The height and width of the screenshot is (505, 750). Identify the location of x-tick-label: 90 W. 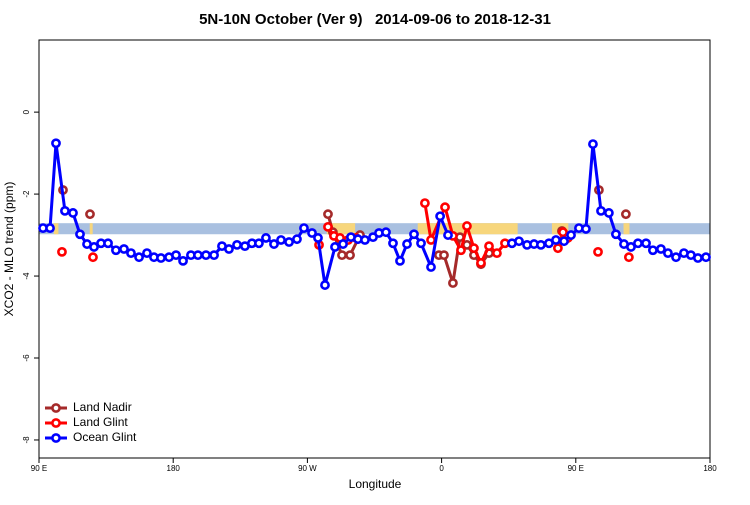
(307, 468).